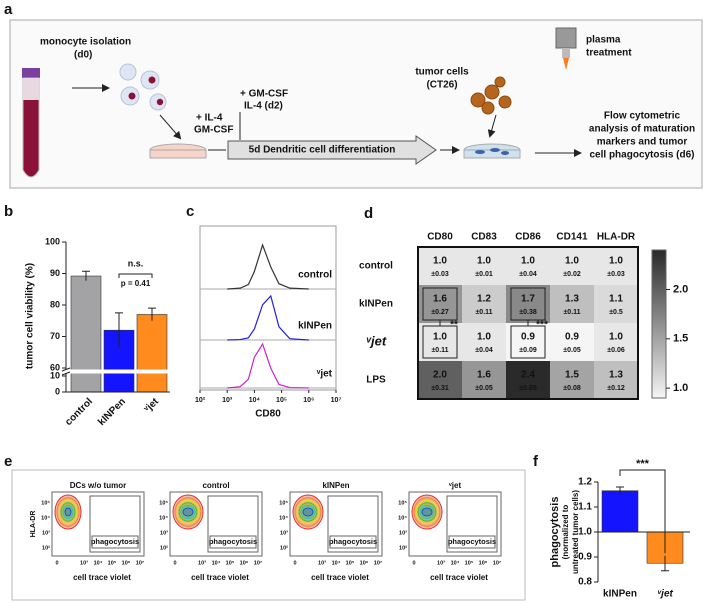 Image resolution: width=708 pixels, height=603 pixels. Describe the element at coordinates (566, 38) in the screenshot. I see `plasma-device` at that location.